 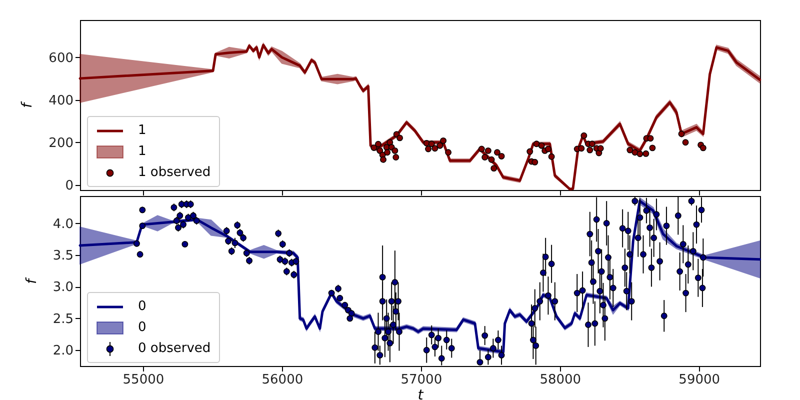 I want to click on x-tick-label: 57000, so click(x=421, y=380).